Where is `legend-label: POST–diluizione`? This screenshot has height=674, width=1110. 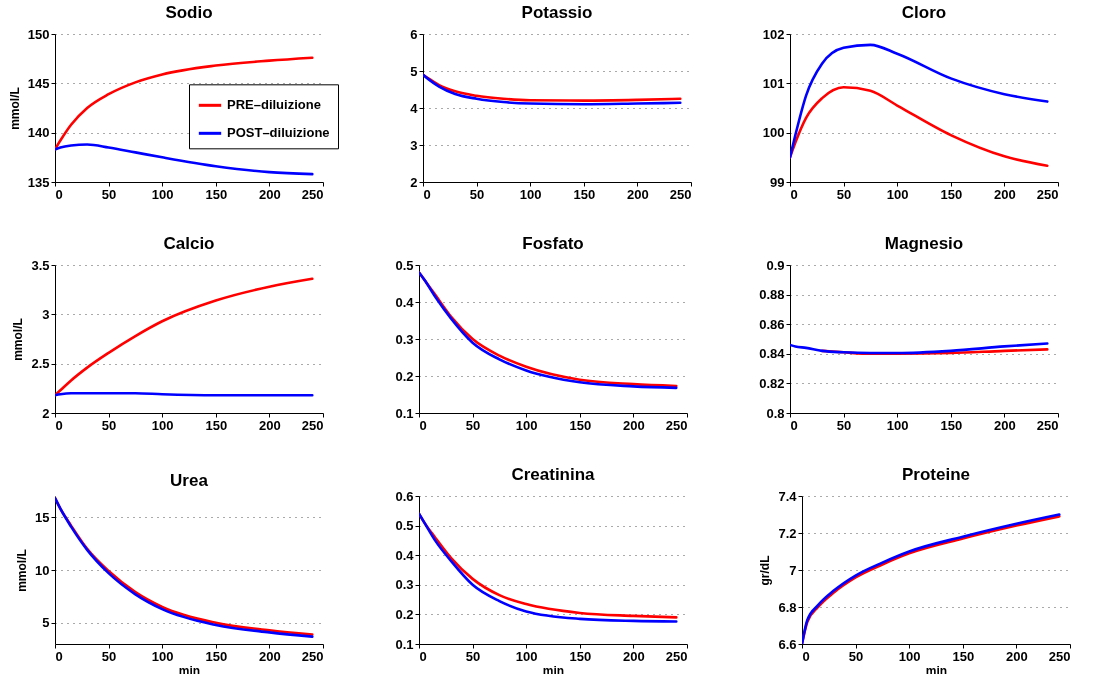 legend-label: POST–diluizione is located at coordinates (278, 133).